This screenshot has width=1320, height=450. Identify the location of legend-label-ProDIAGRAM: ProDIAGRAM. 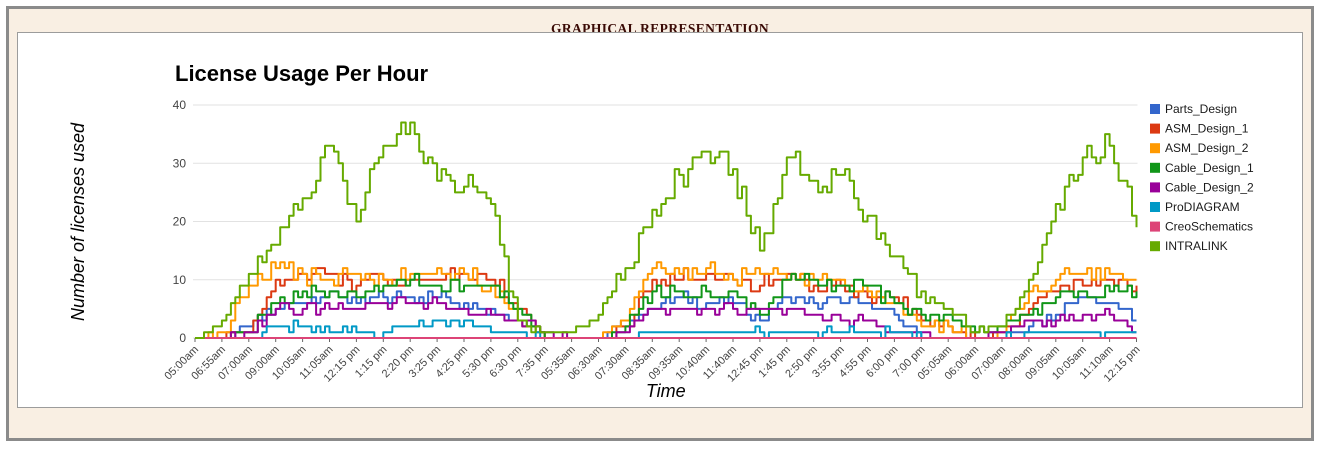
(1202, 207).